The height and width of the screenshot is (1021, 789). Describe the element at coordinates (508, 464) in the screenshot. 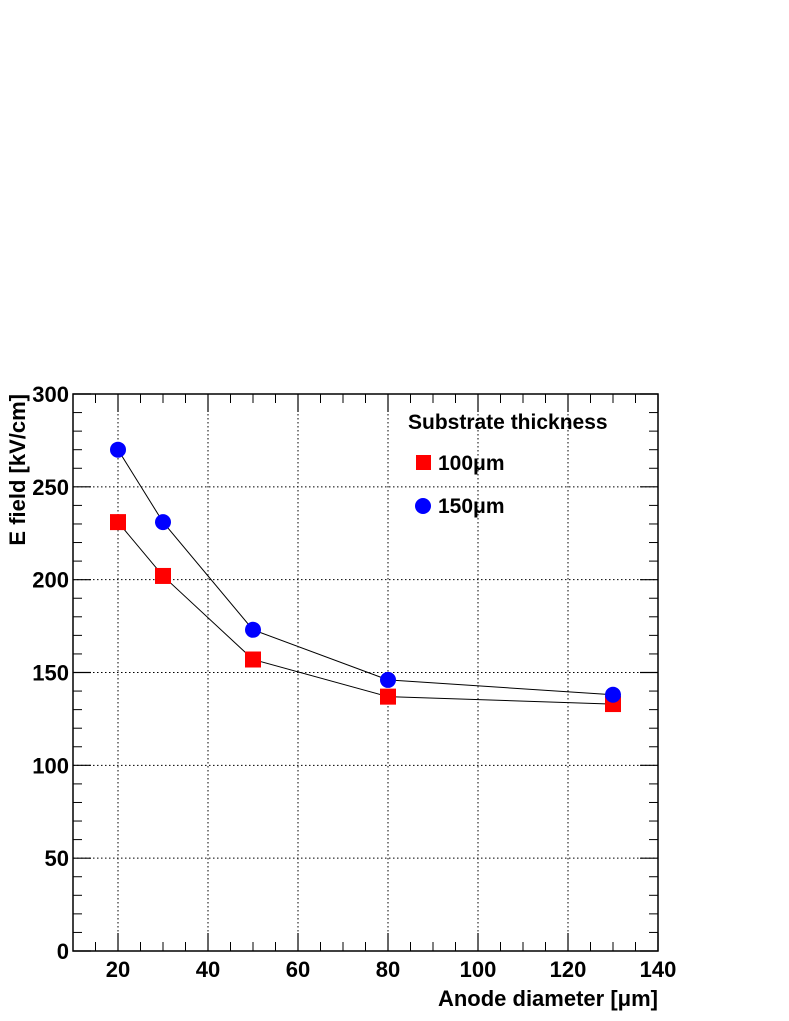

I see `legend: Substrate thickness 100μm 150μm` at that location.